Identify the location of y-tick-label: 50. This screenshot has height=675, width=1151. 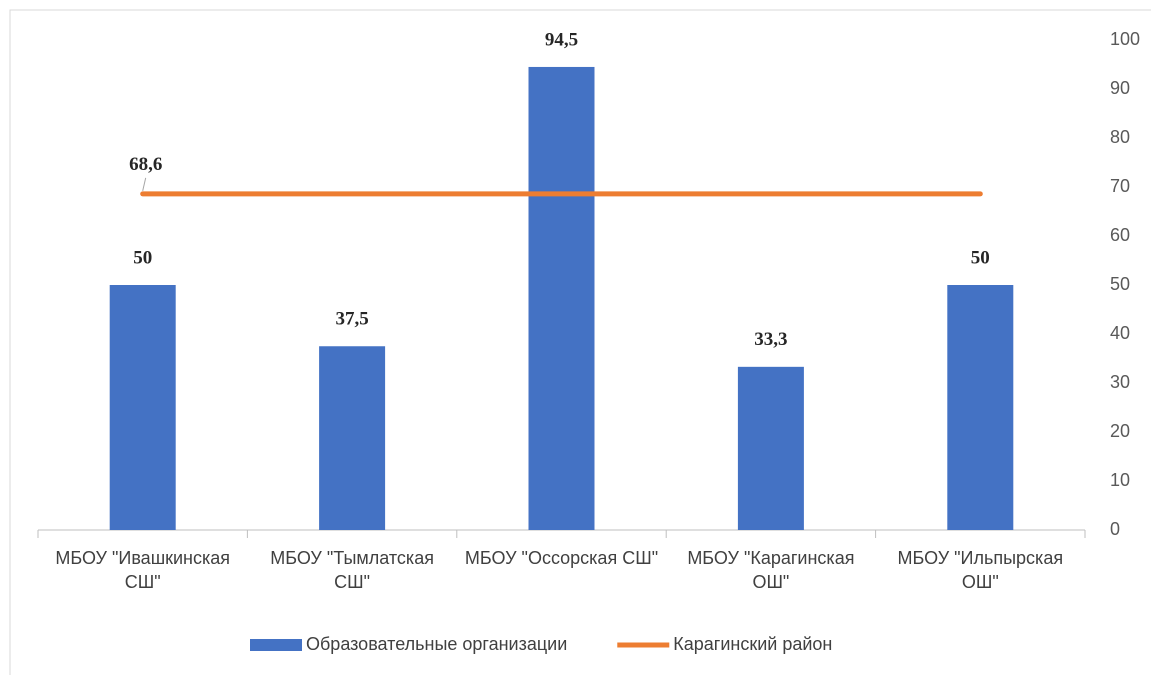
(1120, 284).